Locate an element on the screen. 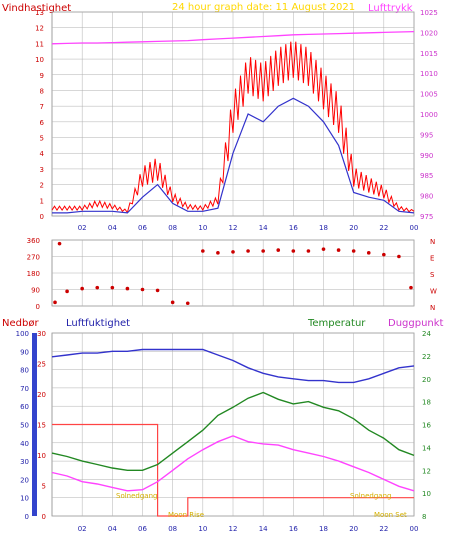  wind-y-tick: 6 is located at coordinates (42, 123).